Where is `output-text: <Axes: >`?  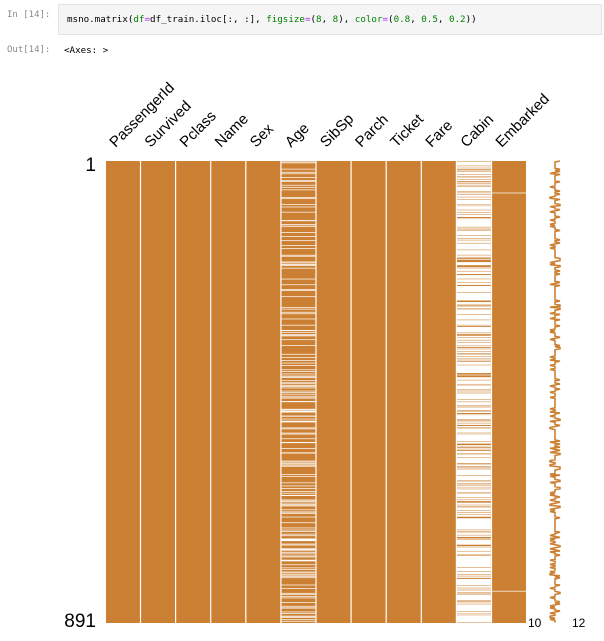
output-text: <Axes: > is located at coordinates (86, 50).